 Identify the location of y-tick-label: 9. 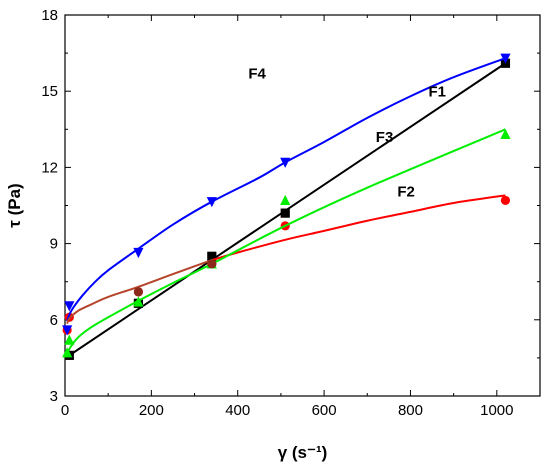
(54, 244).